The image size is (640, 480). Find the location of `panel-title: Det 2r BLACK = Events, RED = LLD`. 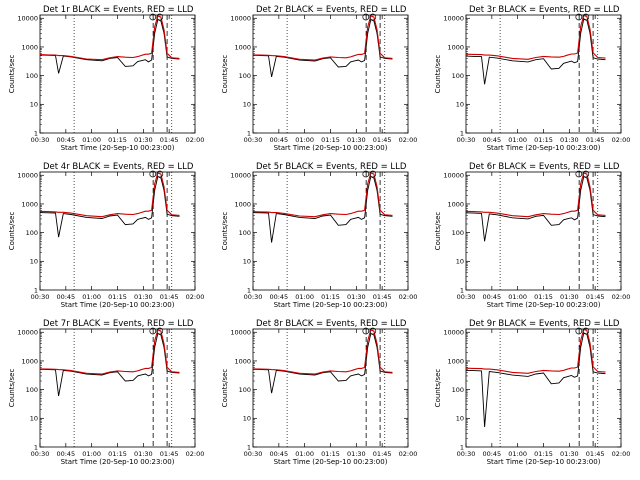

panel-title: Det 2r BLACK = Events, RED = LLD is located at coordinates (331, 10).